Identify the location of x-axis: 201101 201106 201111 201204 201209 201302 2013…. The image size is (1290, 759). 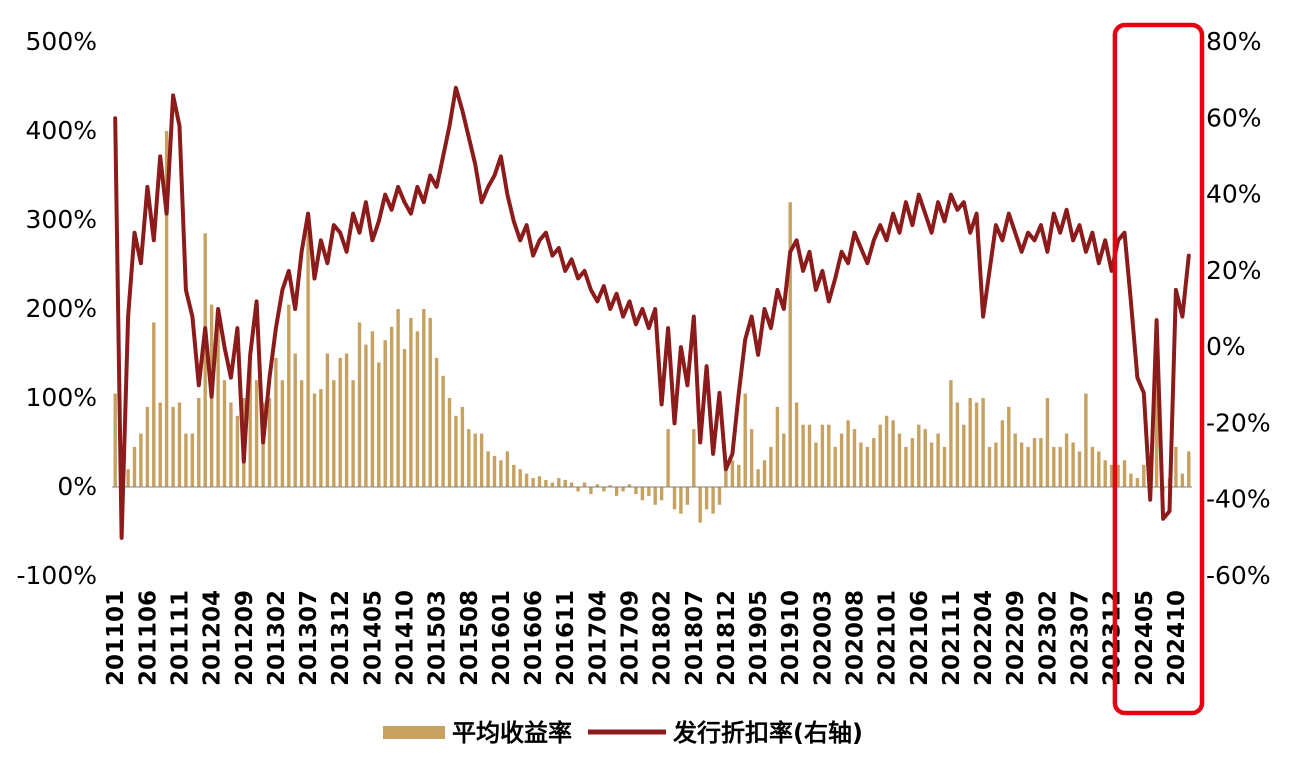
(646, 638).